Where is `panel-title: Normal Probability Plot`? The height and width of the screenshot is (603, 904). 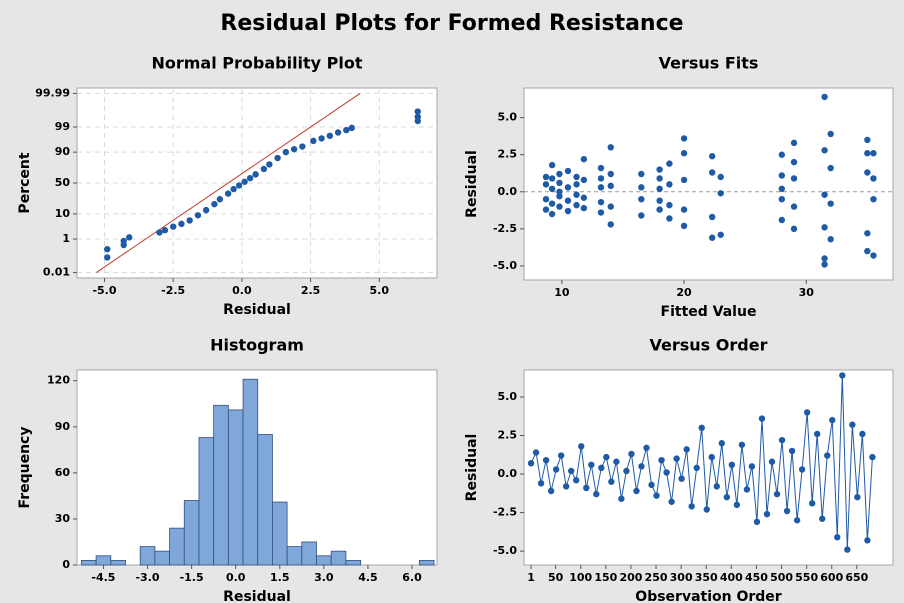
panel-title: Normal Probability Plot is located at coordinates (256, 63).